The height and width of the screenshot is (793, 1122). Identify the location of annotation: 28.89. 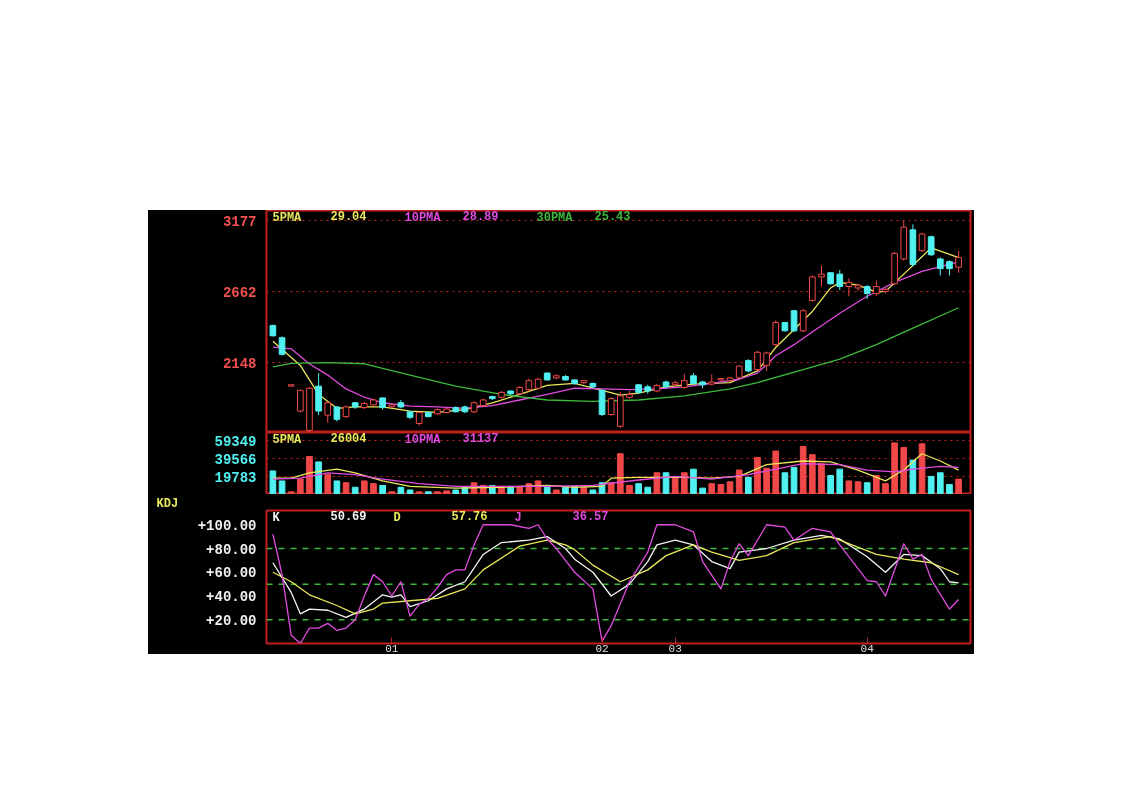
(480, 216).